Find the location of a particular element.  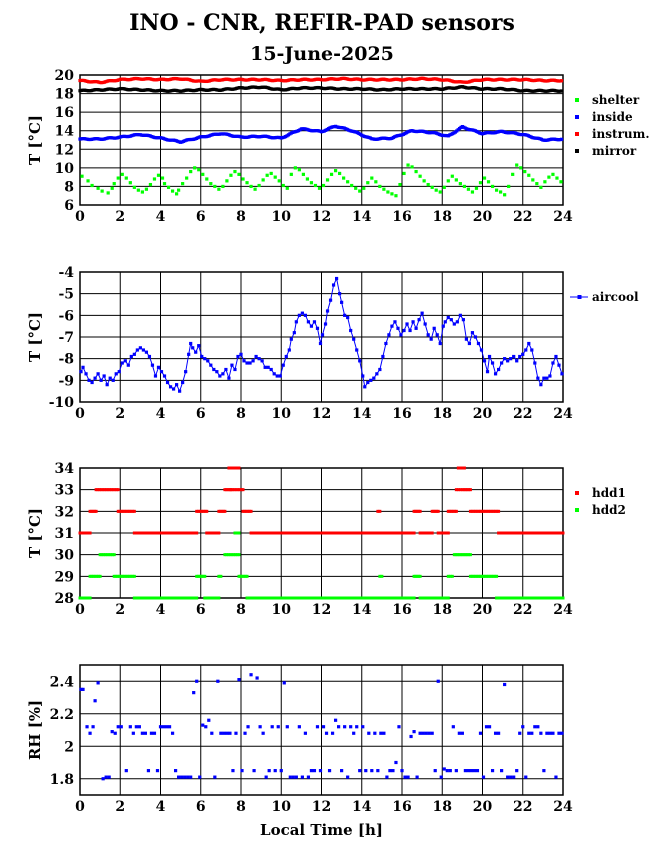

legend-label: instrum. is located at coordinates (621, 134).